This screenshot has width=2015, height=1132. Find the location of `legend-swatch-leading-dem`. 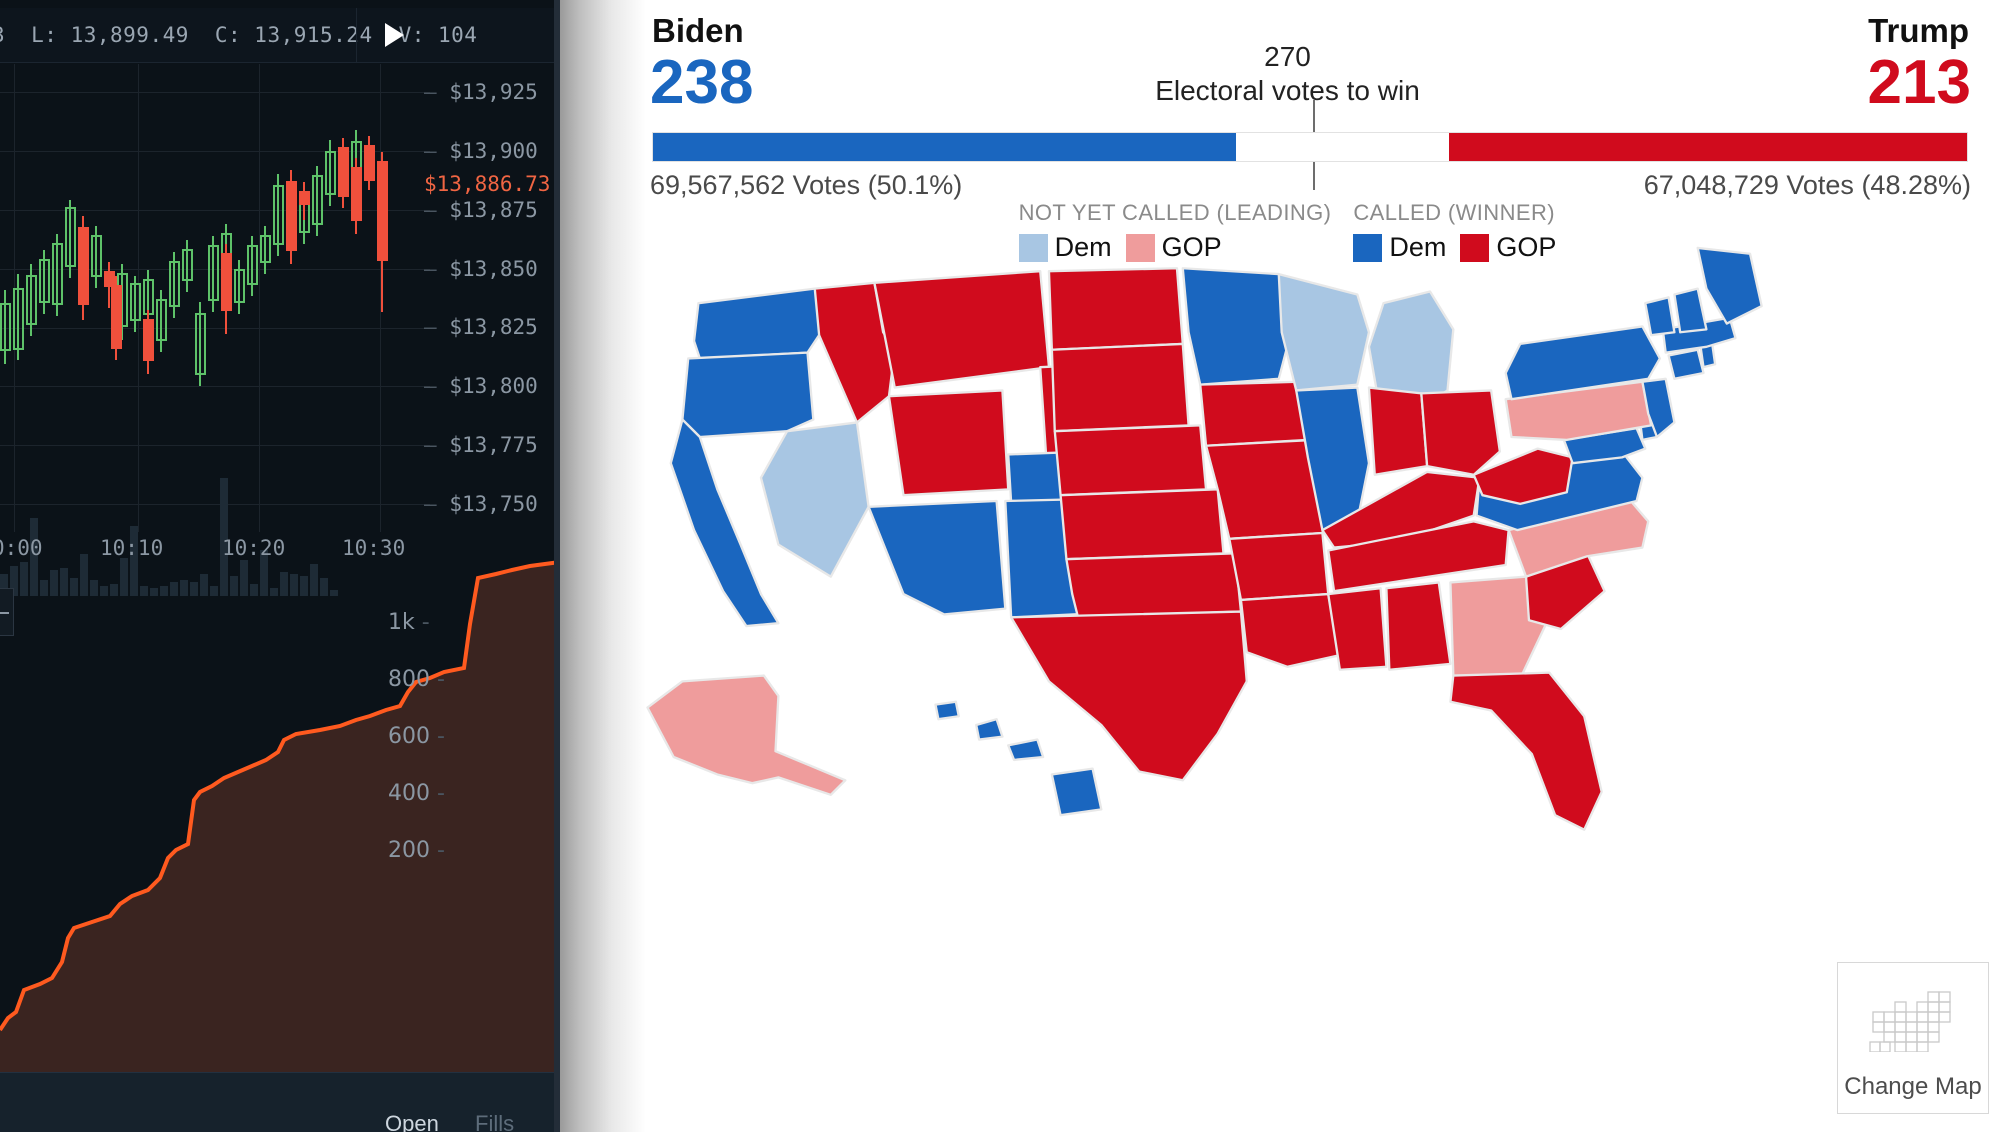

legend-swatch-leading-dem is located at coordinates (1033, 247).